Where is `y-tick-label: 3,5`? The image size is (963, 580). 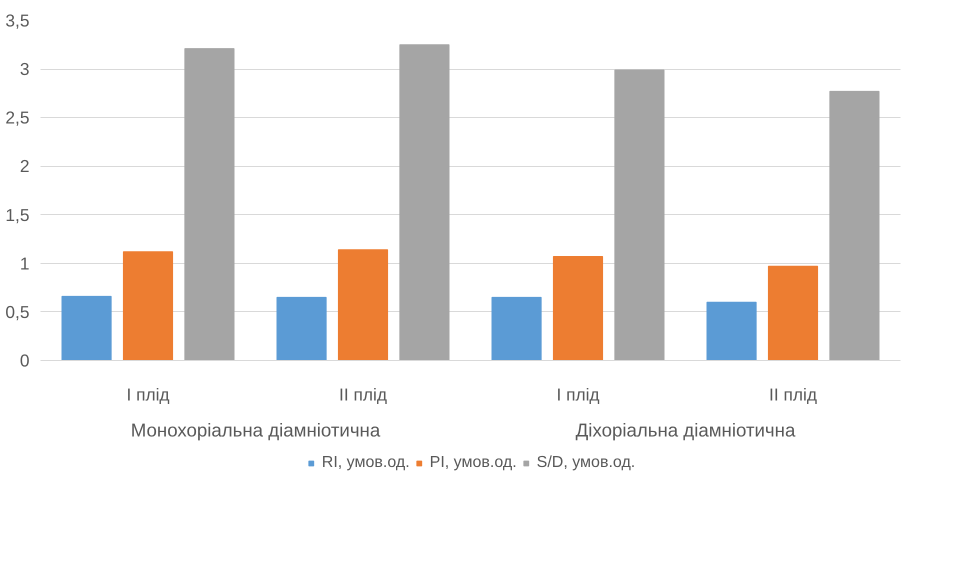 y-tick-label: 3,5 is located at coordinates (17, 20).